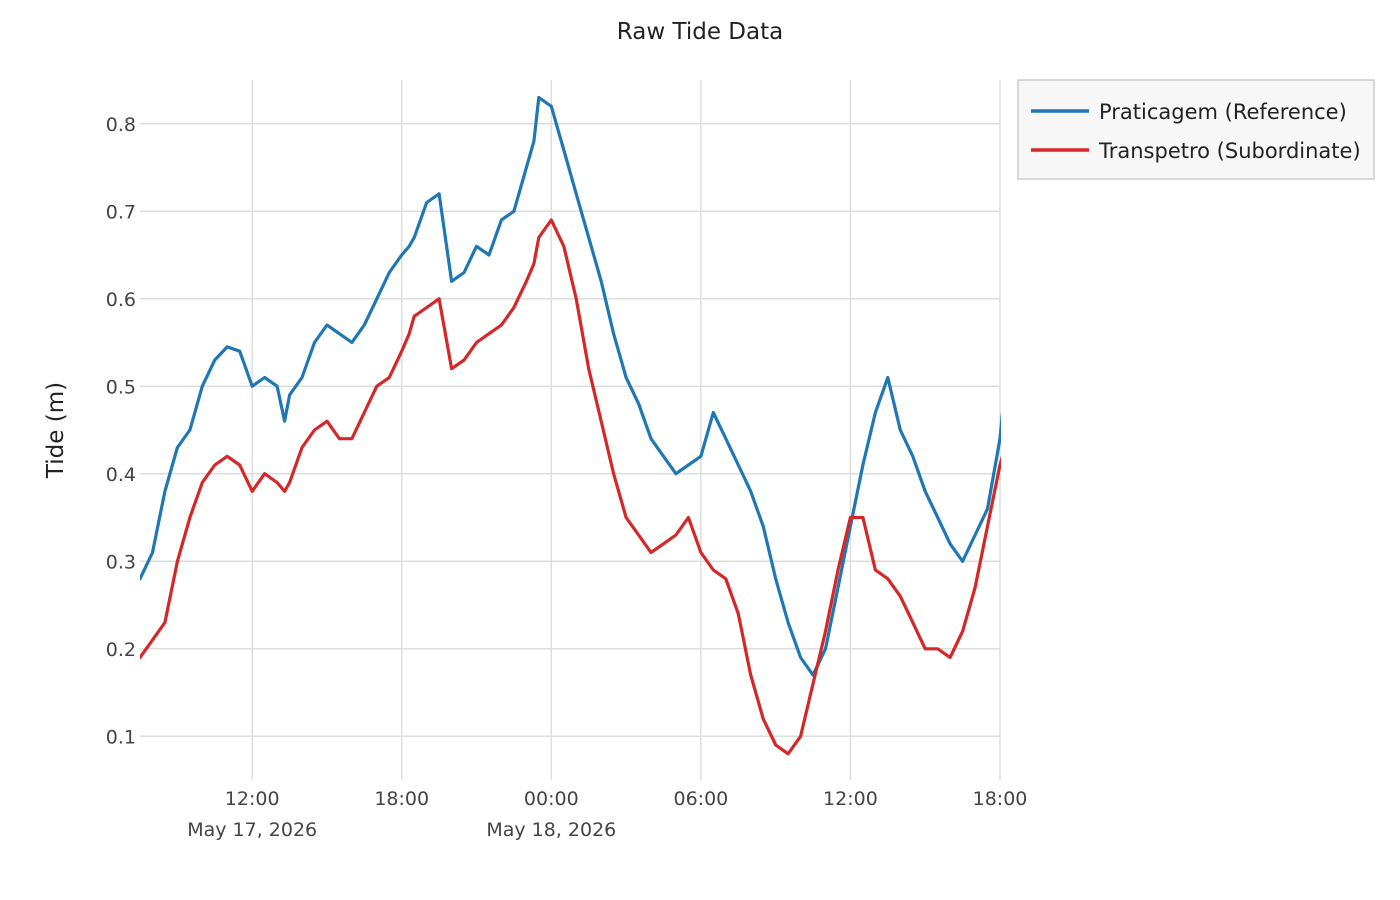  Describe the element at coordinates (121, 475) in the screenshot. I see `y-tick-label: 0.4` at that location.